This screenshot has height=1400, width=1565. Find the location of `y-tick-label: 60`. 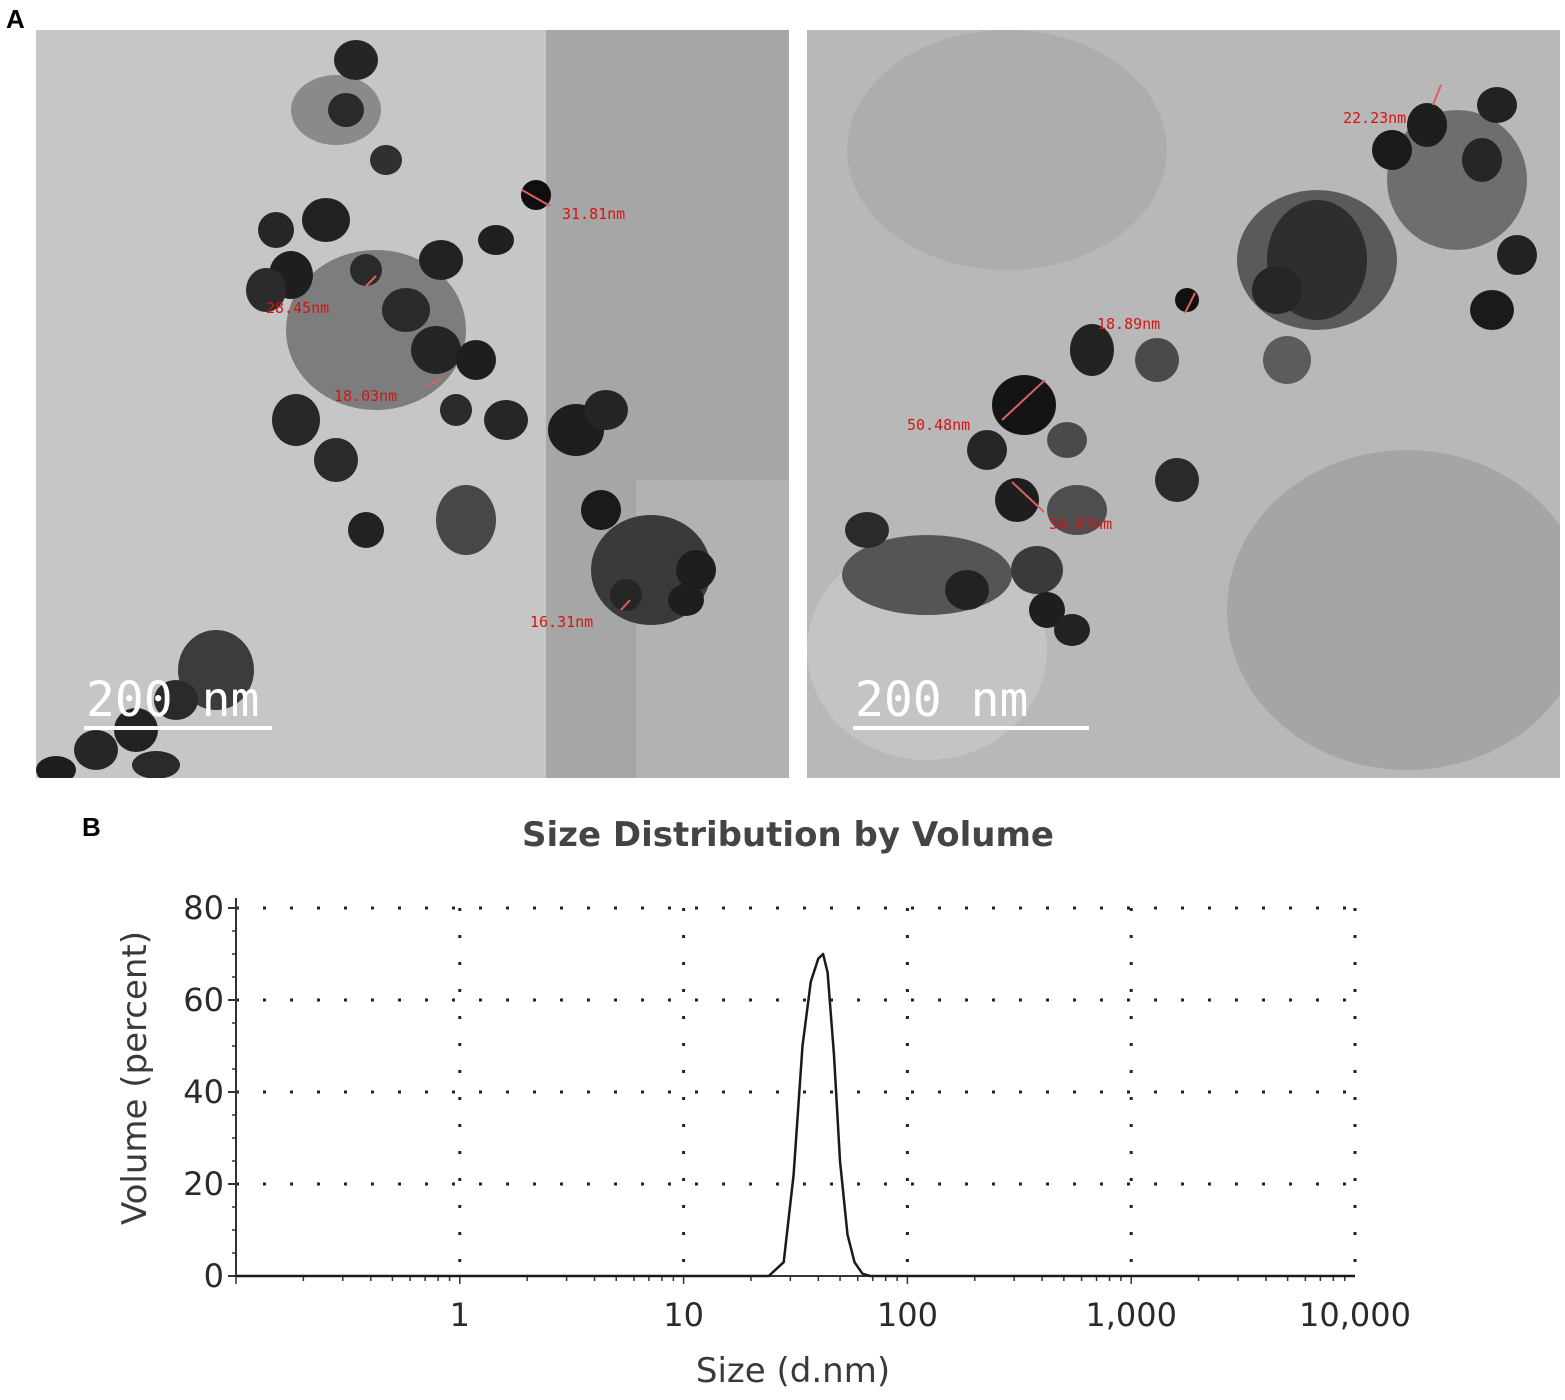

y-tick-label: 60 is located at coordinates (203, 1000).